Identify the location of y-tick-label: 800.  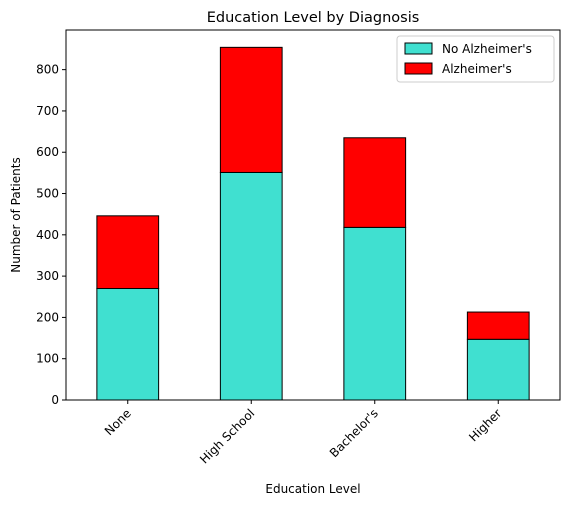
(47, 70).